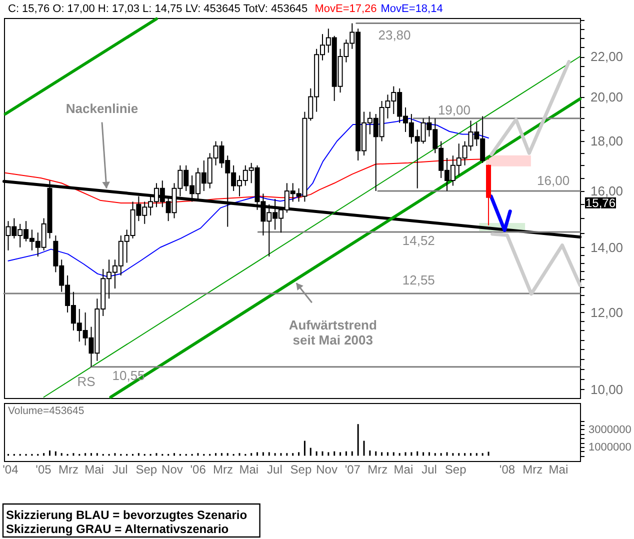 The width and height of the screenshot is (634, 539). Describe the element at coordinates (128, 375) in the screenshot. I see `annotation: 10,55` at that location.